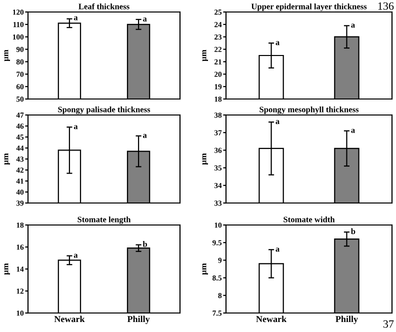  I want to click on chart-title: Stomate length, so click(104, 220).